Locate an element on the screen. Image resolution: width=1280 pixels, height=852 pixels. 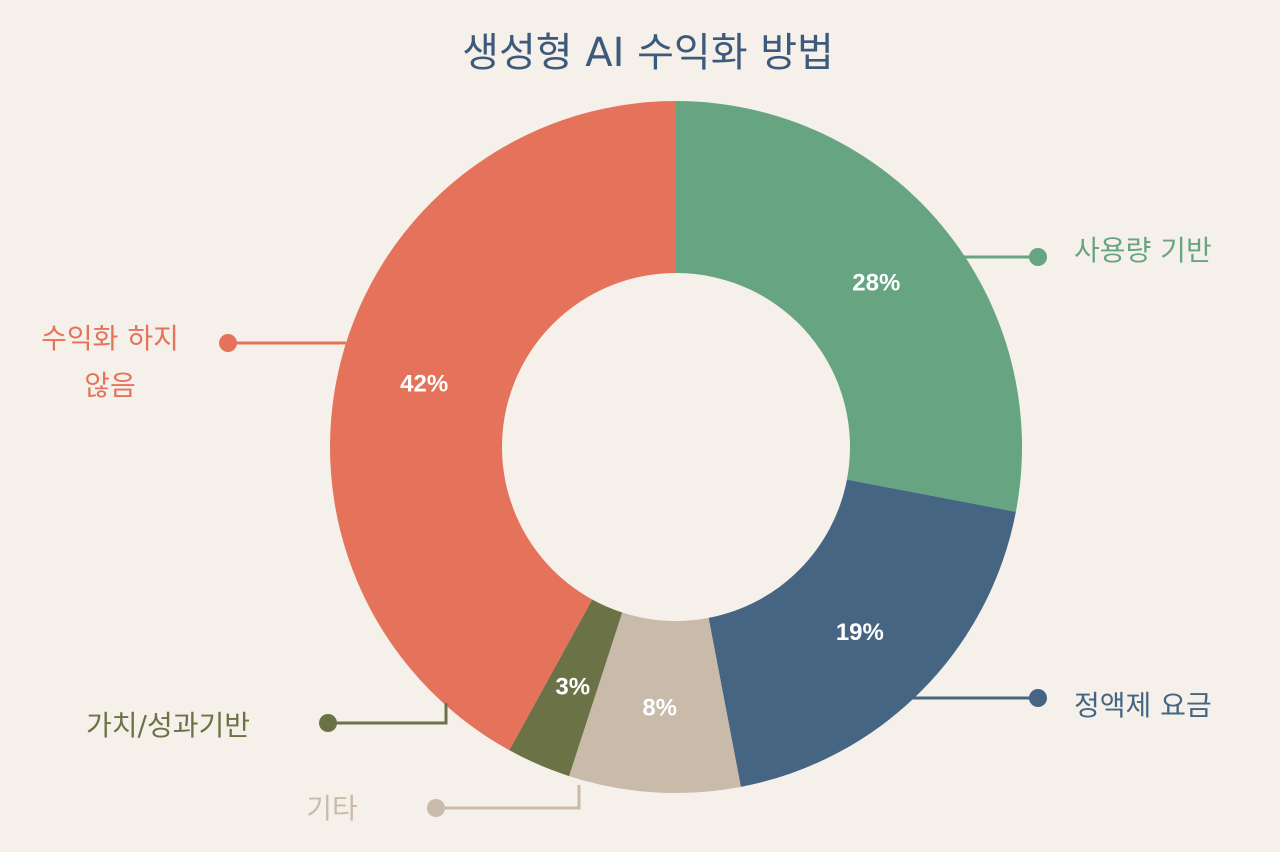
percent-label-value: 3% is located at coordinates (572, 687).